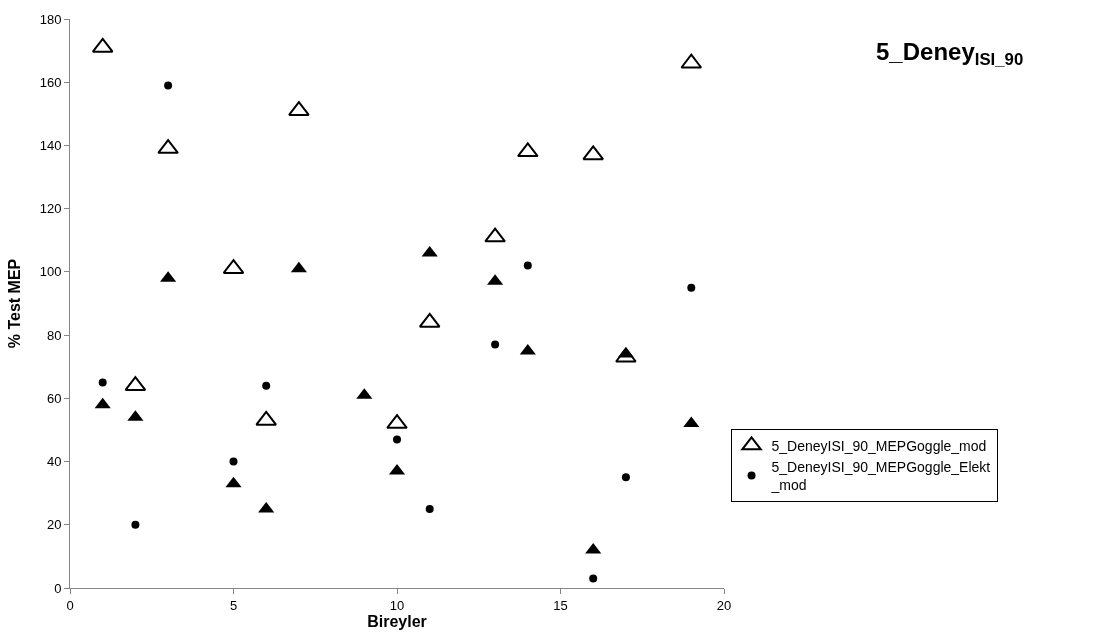 This screenshot has width=1119, height=638. I want to click on y-tick-label: 80, so click(54, 335).